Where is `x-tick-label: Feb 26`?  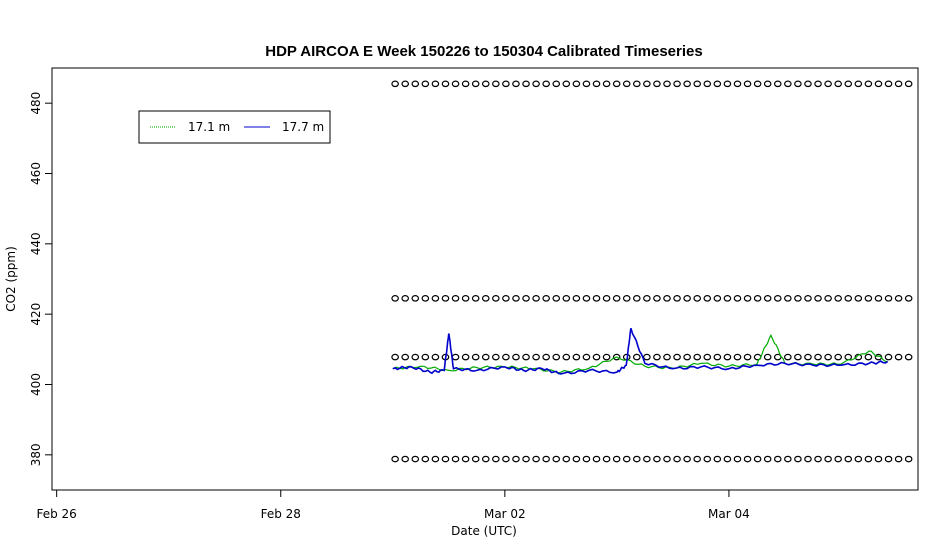
x-tick-label: Feb 26 is located at coordinates (56, 514).